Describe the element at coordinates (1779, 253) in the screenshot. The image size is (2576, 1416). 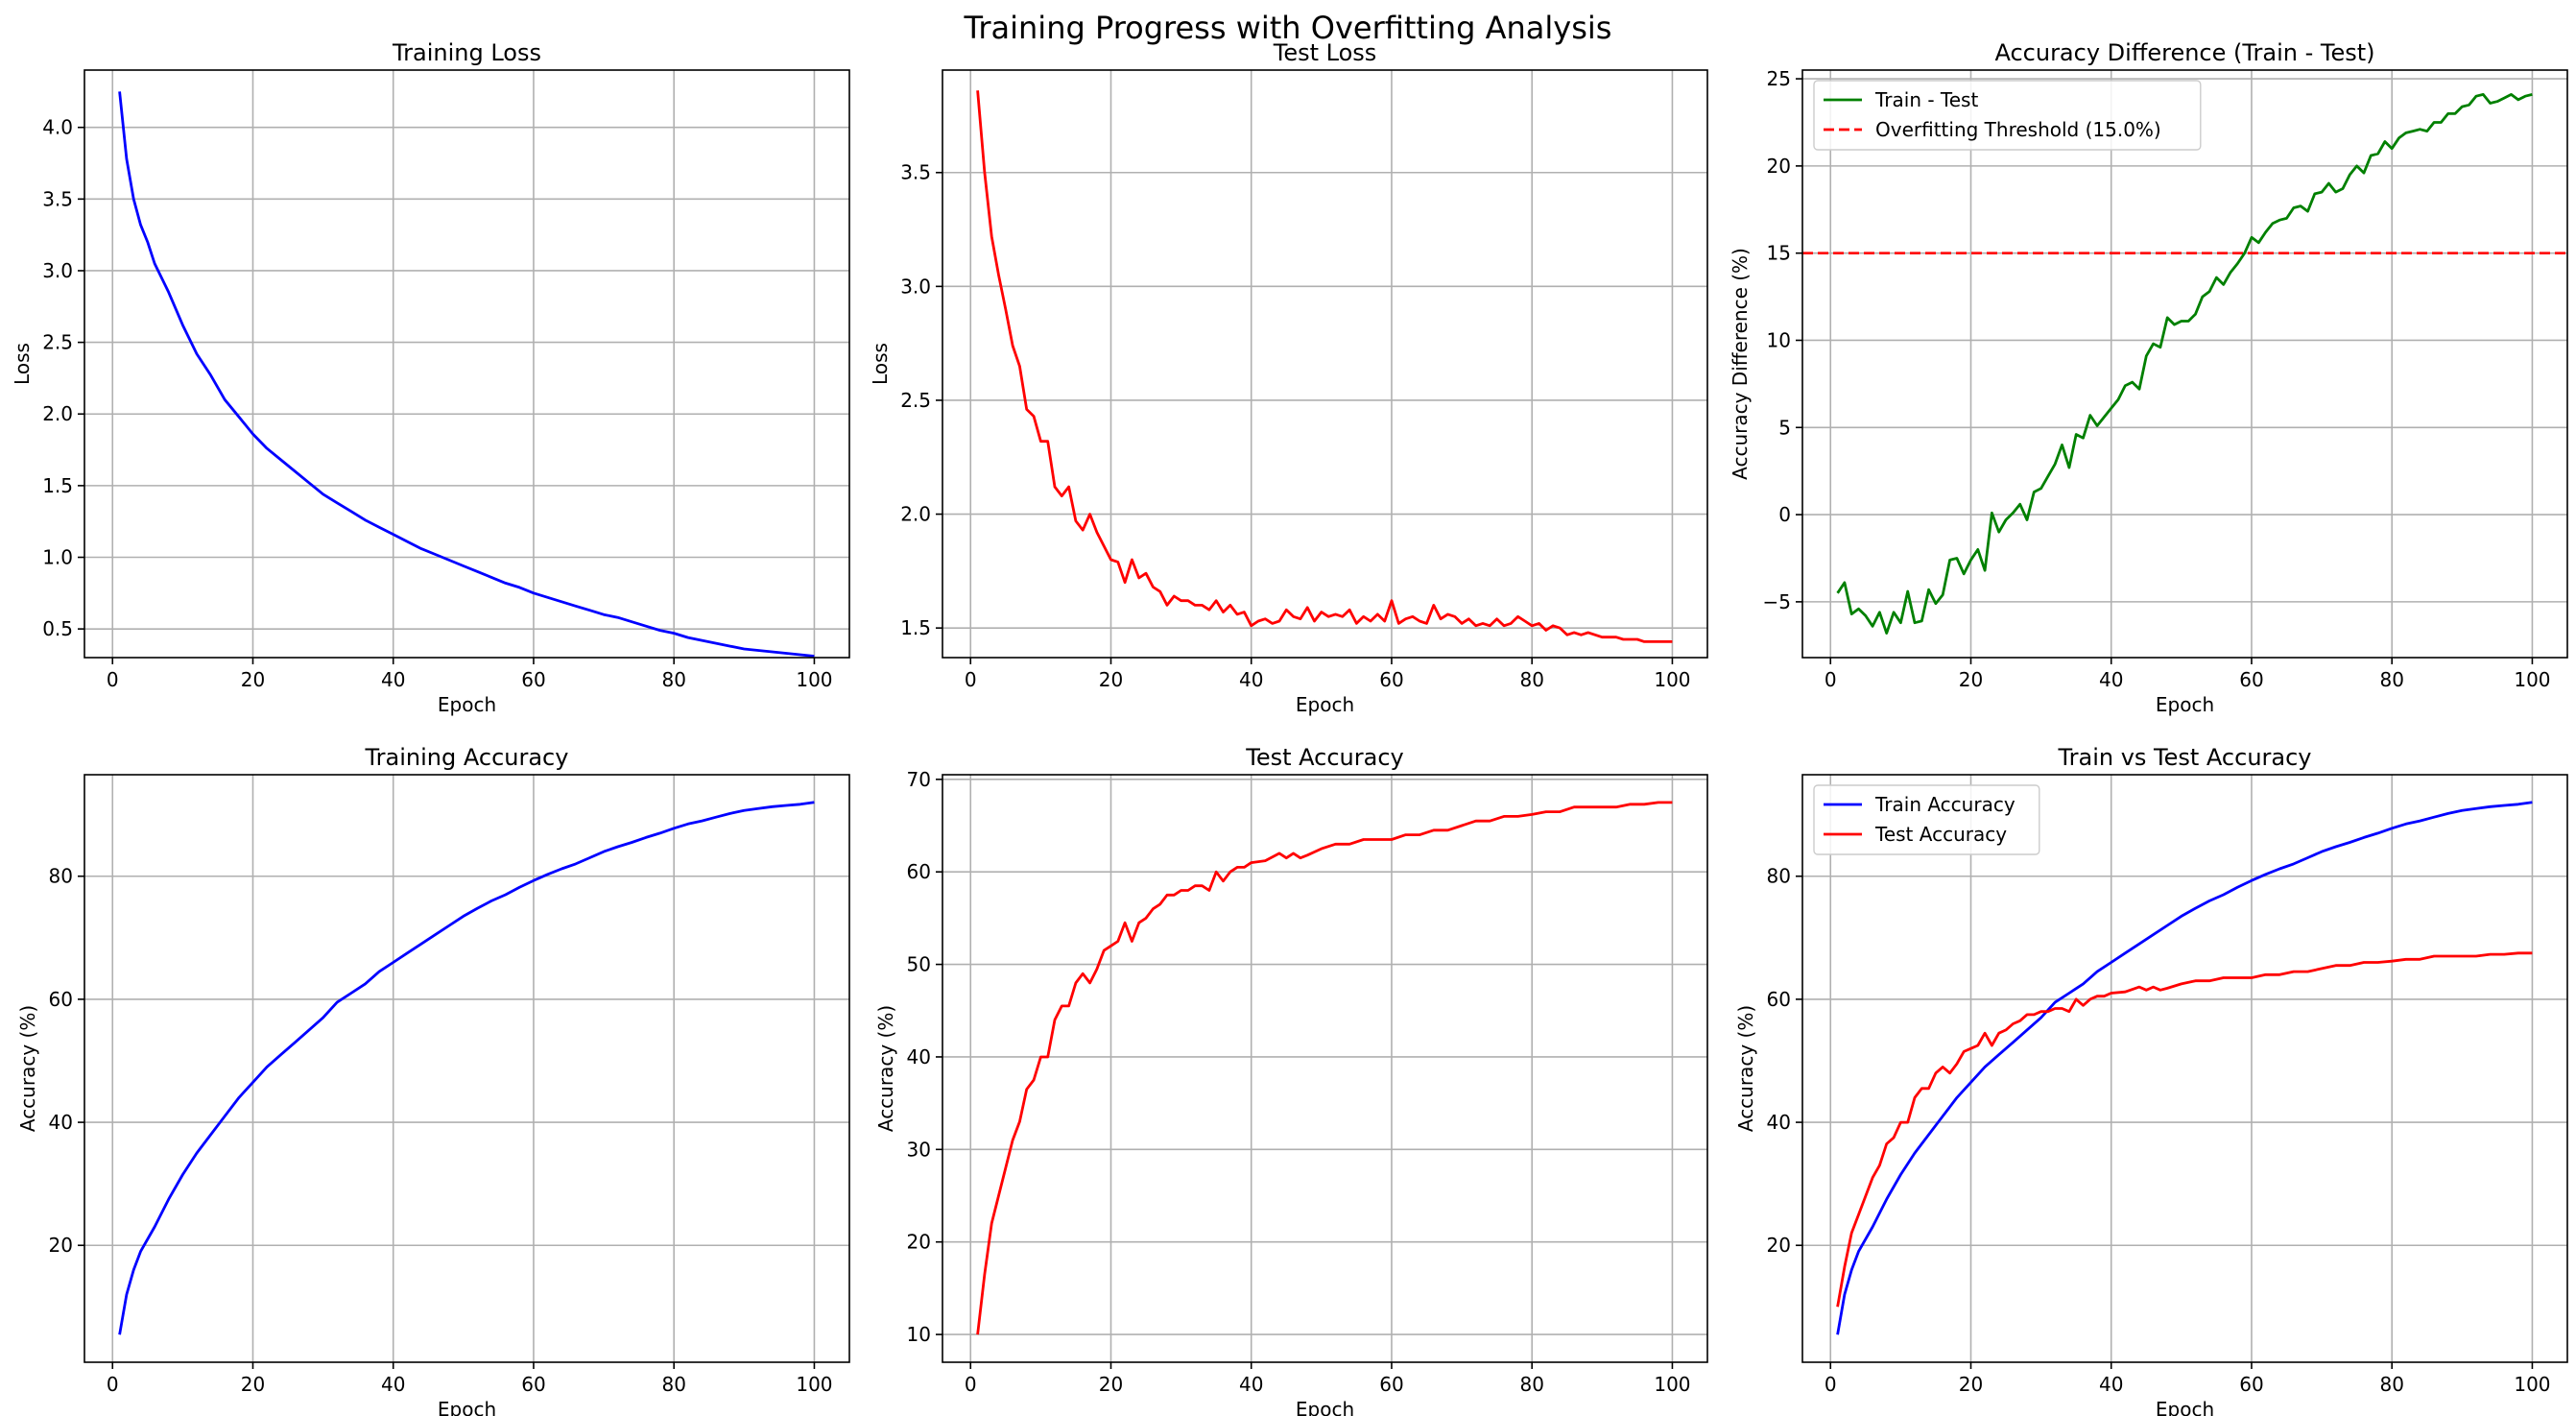
I see `y-tick-label: 15` at that location.